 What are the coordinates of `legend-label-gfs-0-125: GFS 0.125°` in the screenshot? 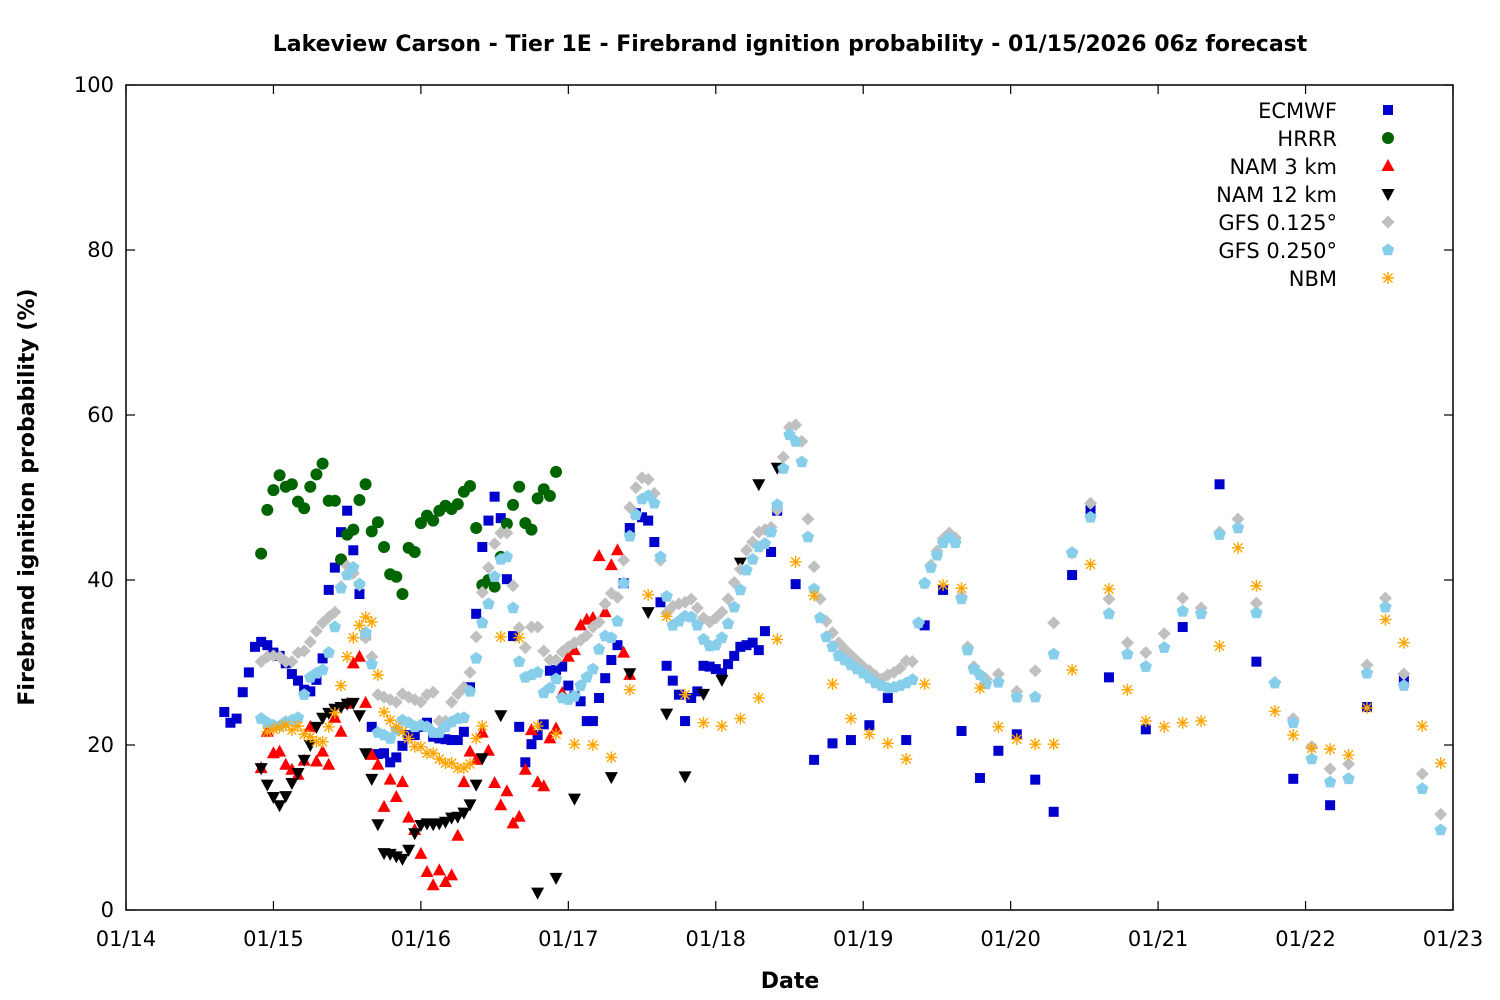 It's located at (1277, 223).